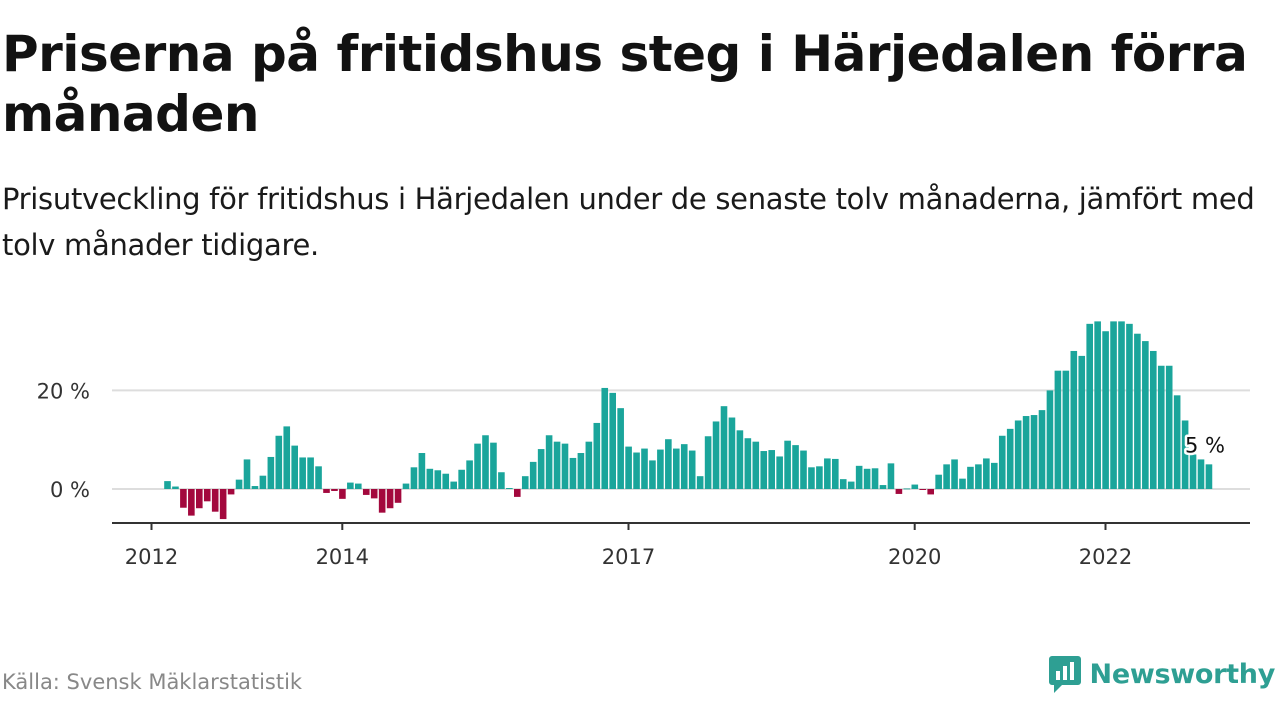 This screenshot has height=720, width=1280. What do you see at coordinates (152, 682) in the screenshot?
I see `source-note: Källa: Svensk Mäklarstatistik` at bounding box center [152, 682].